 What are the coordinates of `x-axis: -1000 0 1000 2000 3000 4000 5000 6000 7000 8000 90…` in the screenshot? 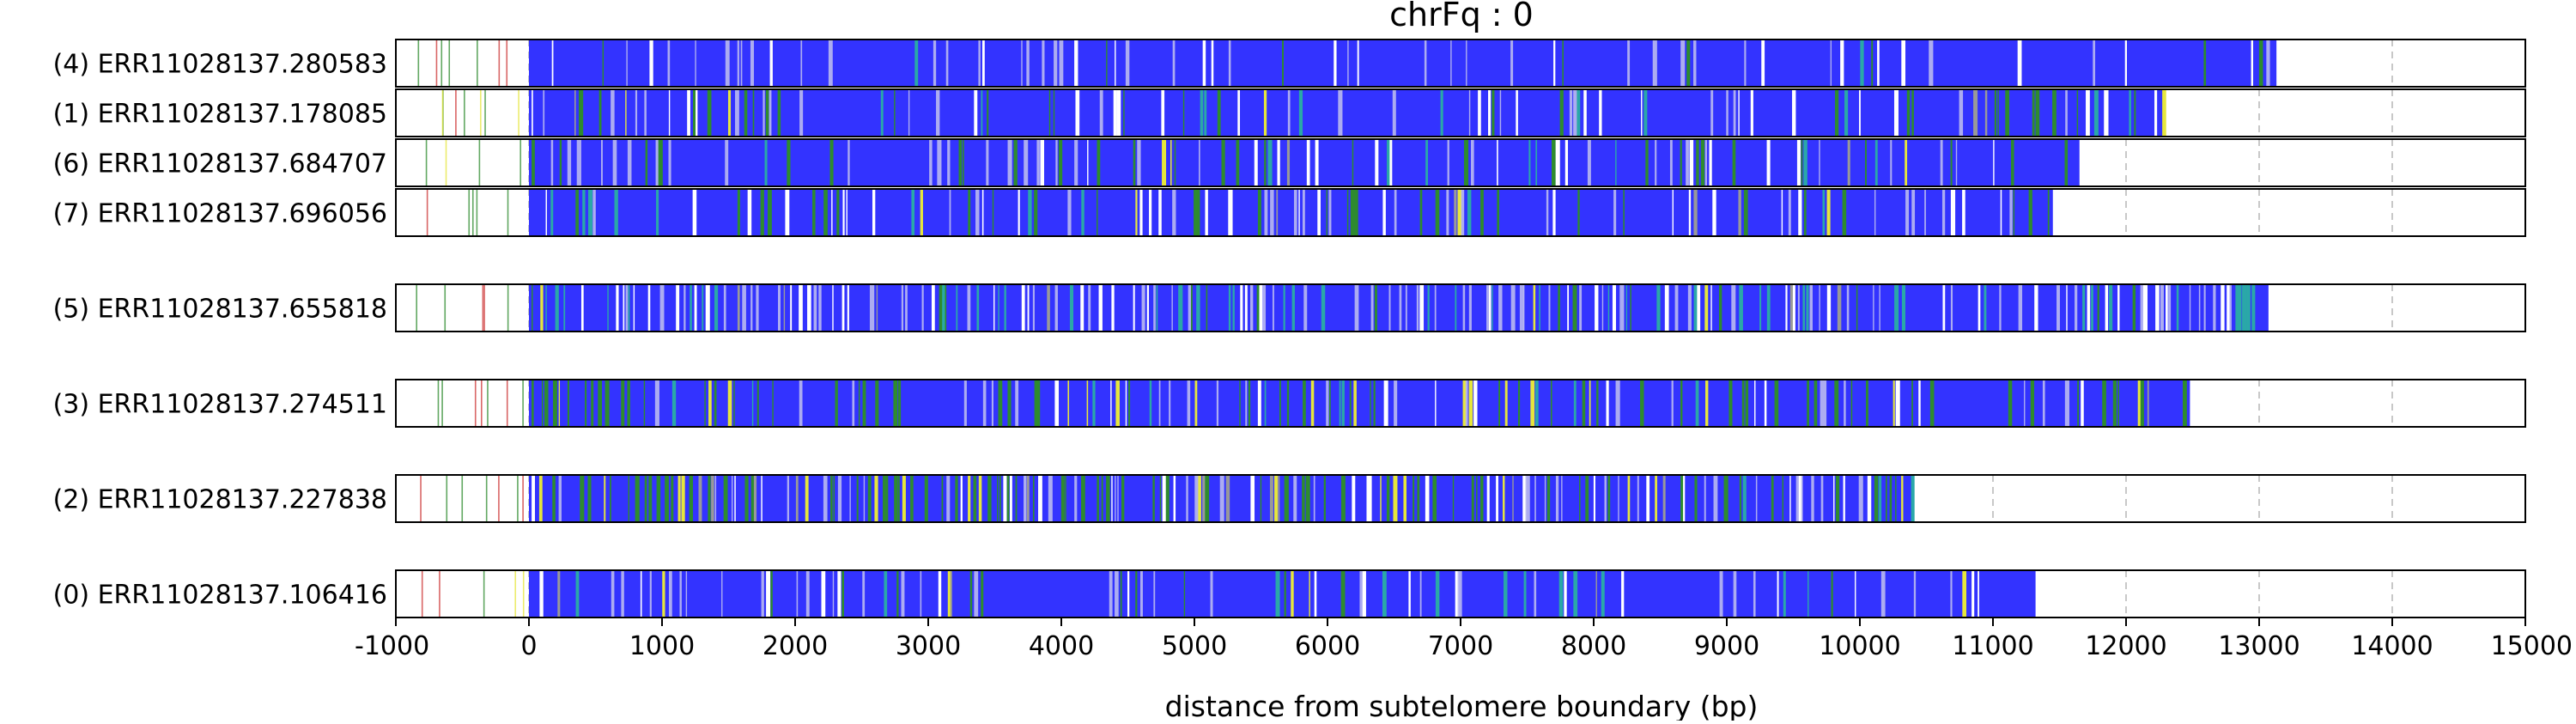 It's located at (1464, 639).